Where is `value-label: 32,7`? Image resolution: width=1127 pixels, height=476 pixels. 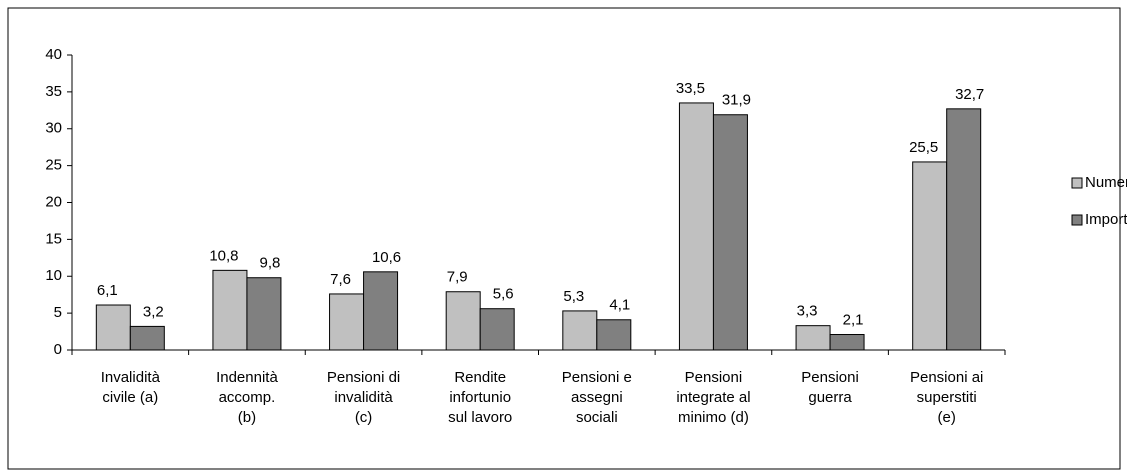
value-label: 32,7 is located at coordinates (969, 94).